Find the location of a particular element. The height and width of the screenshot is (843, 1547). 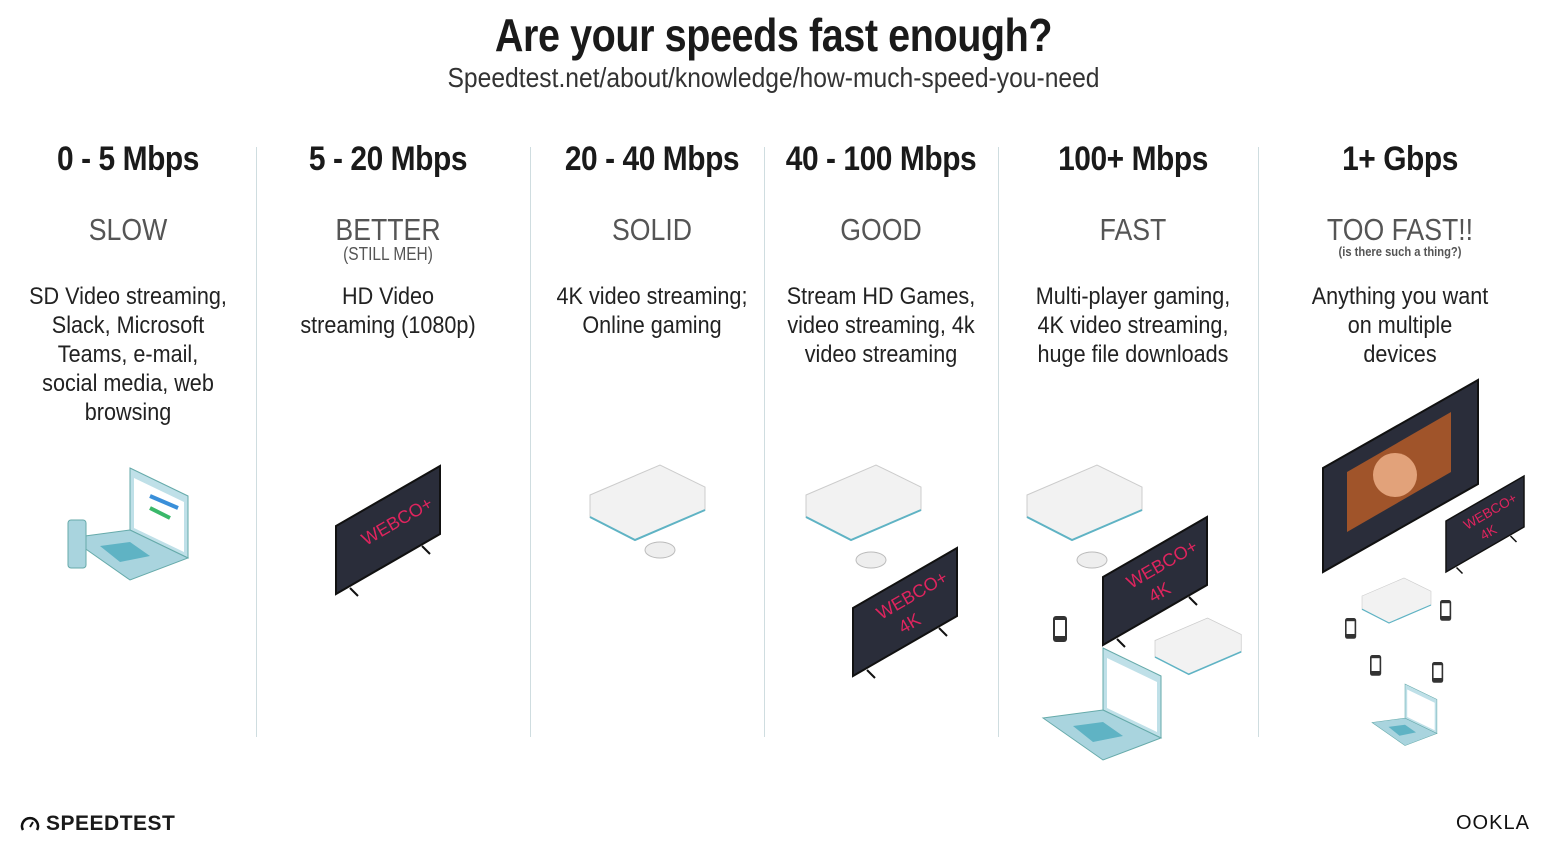

tier-label: SLOW is located at coordinates (128, 229).